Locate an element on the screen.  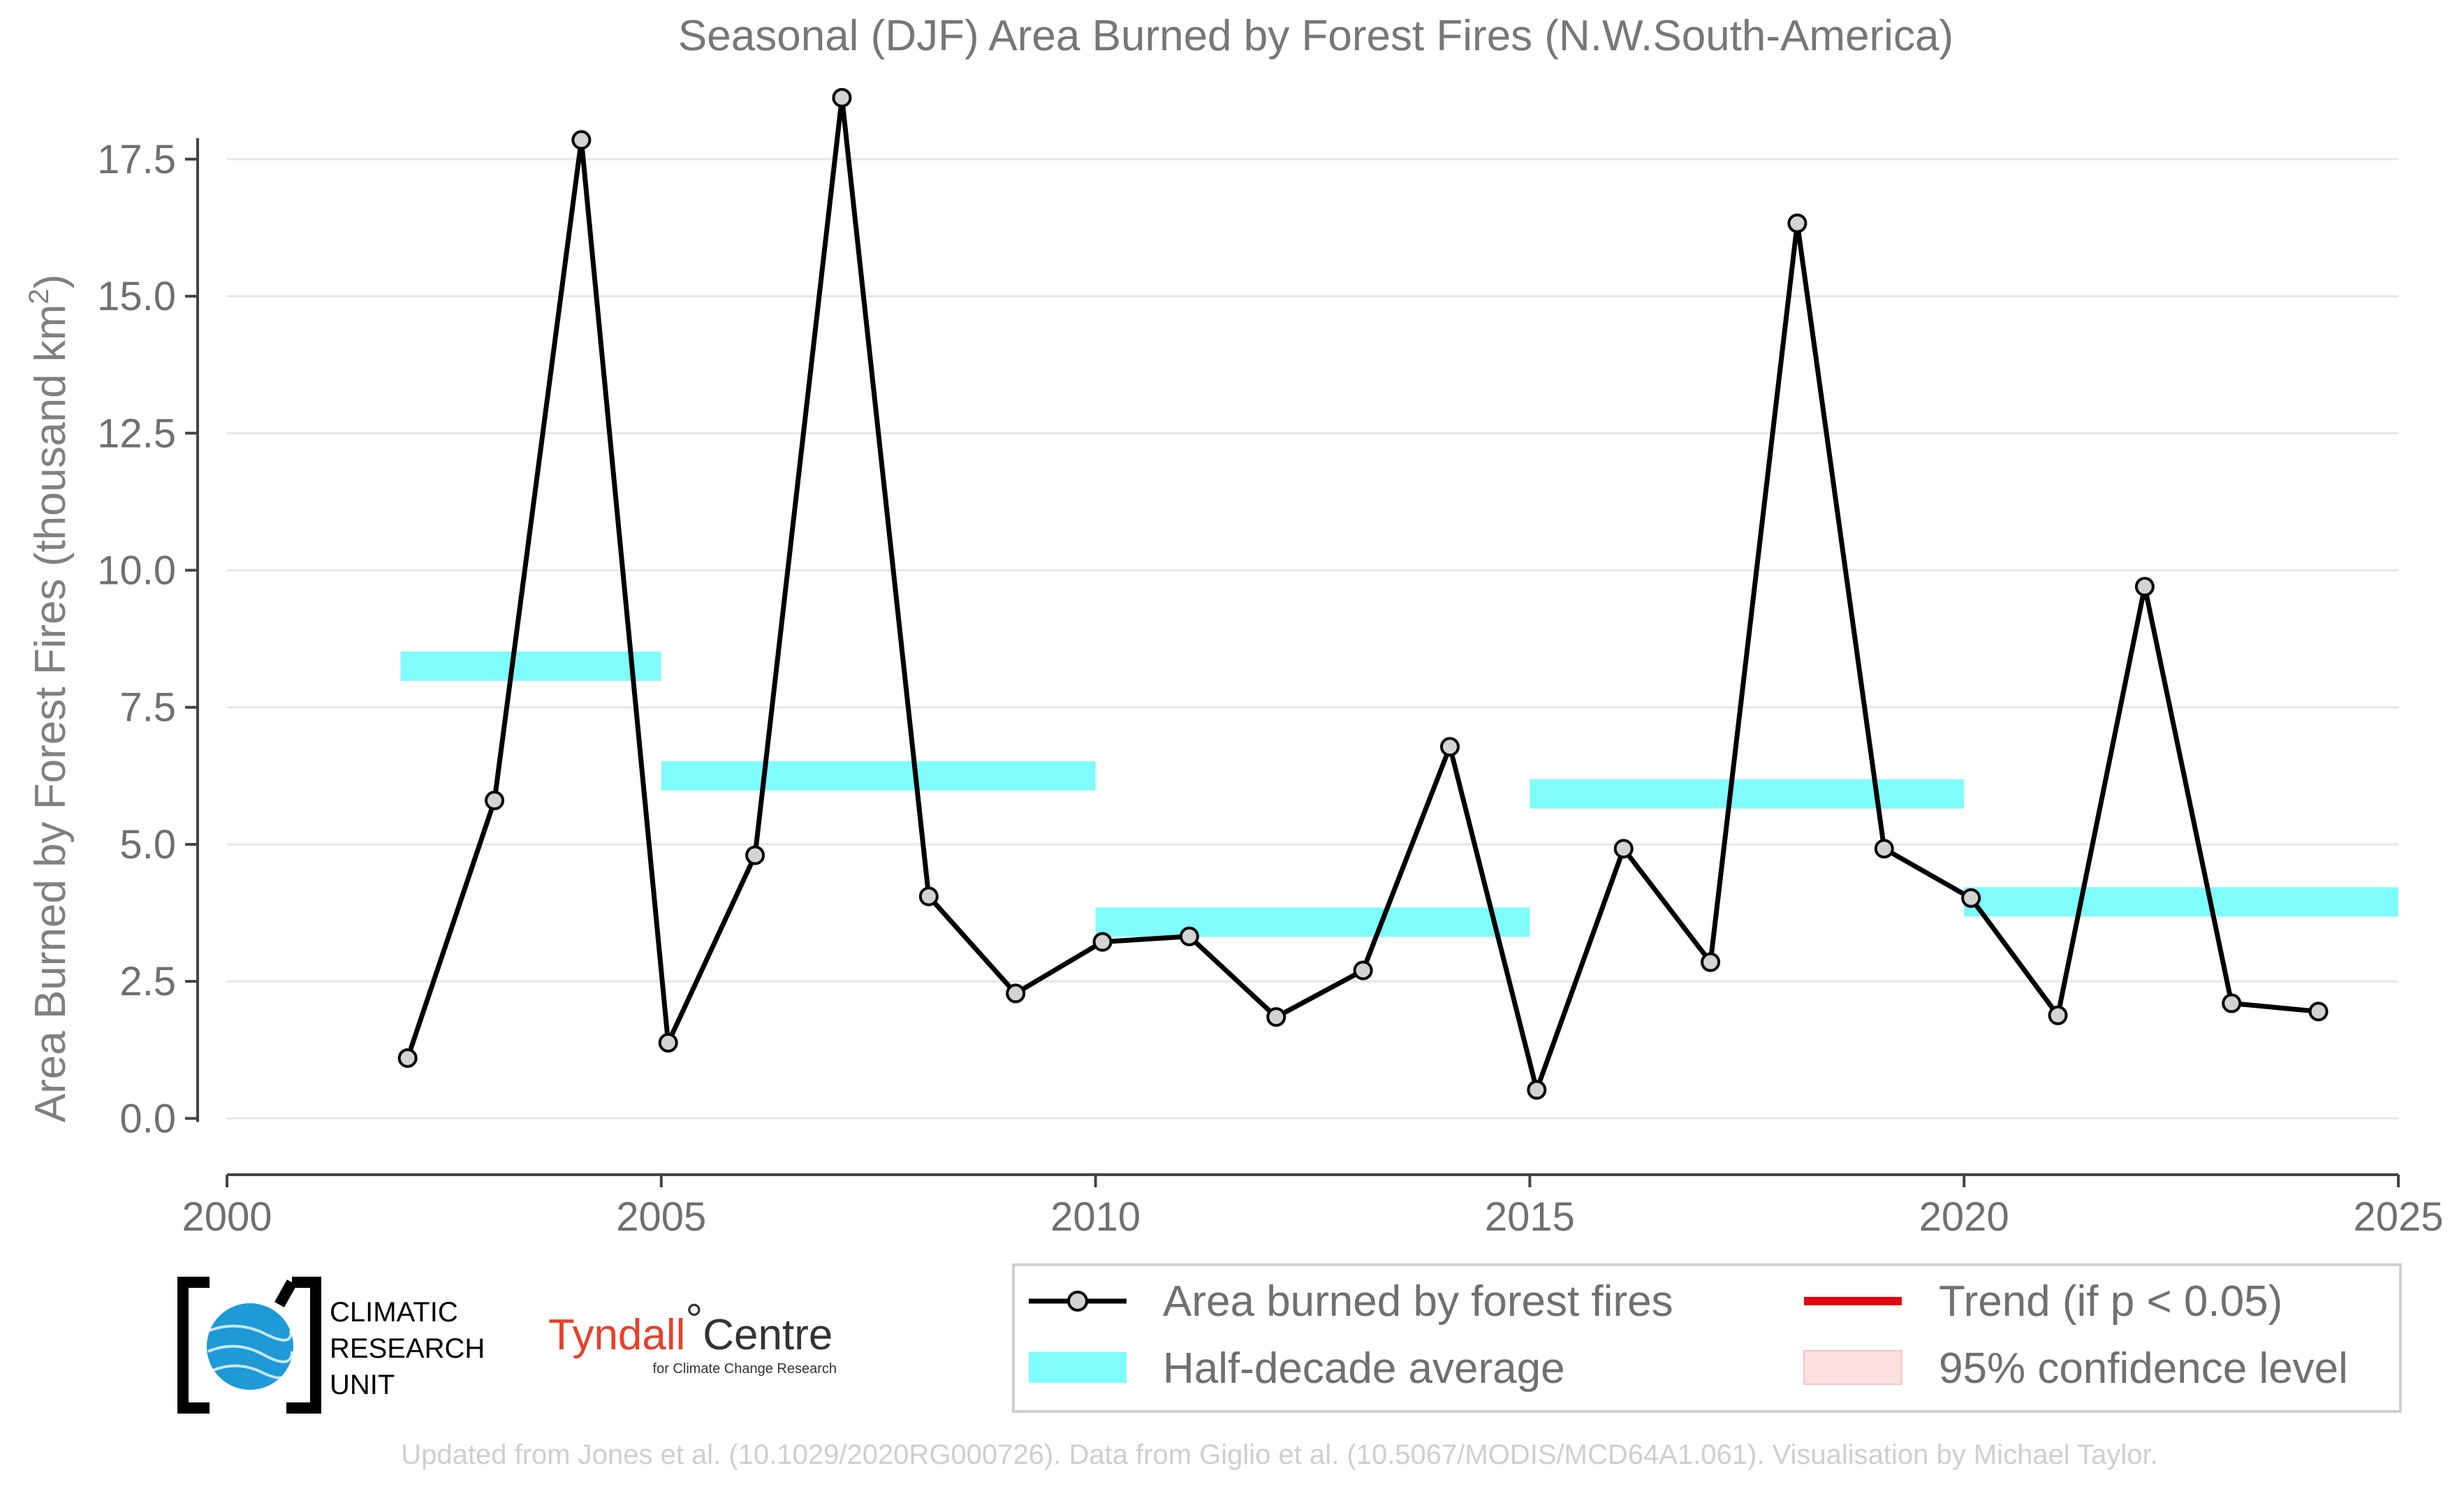
cru-logo: CLIMATIC RESEARCH UNIT is located at coordinates (331, 1345).